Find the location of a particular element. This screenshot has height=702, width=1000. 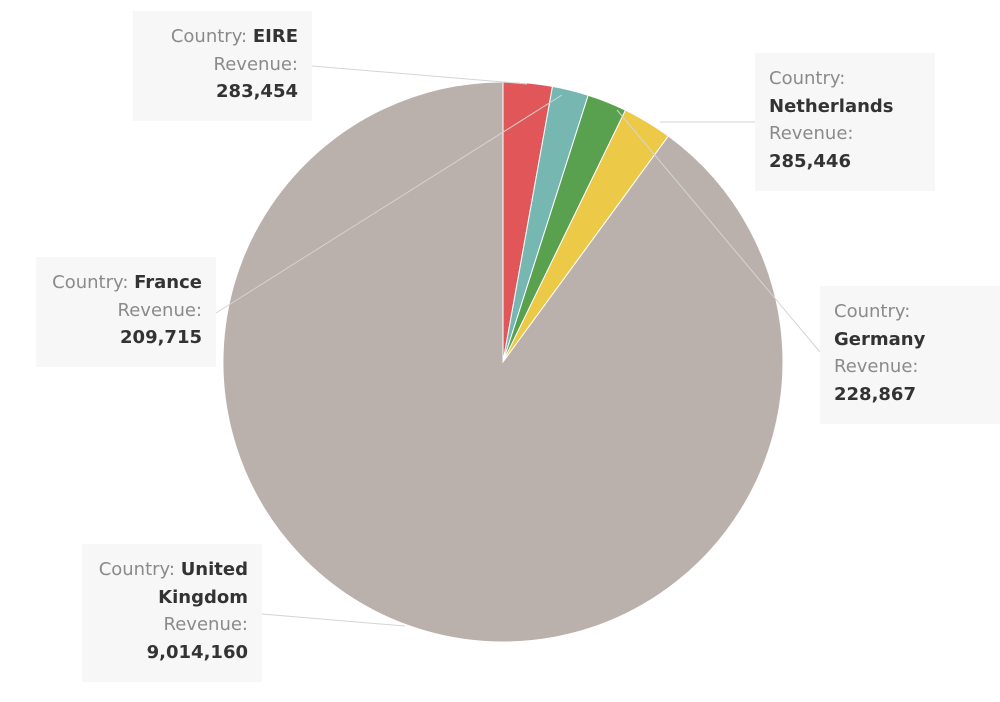

revenue-value: 228,867 is located at coordinates (875, 394).